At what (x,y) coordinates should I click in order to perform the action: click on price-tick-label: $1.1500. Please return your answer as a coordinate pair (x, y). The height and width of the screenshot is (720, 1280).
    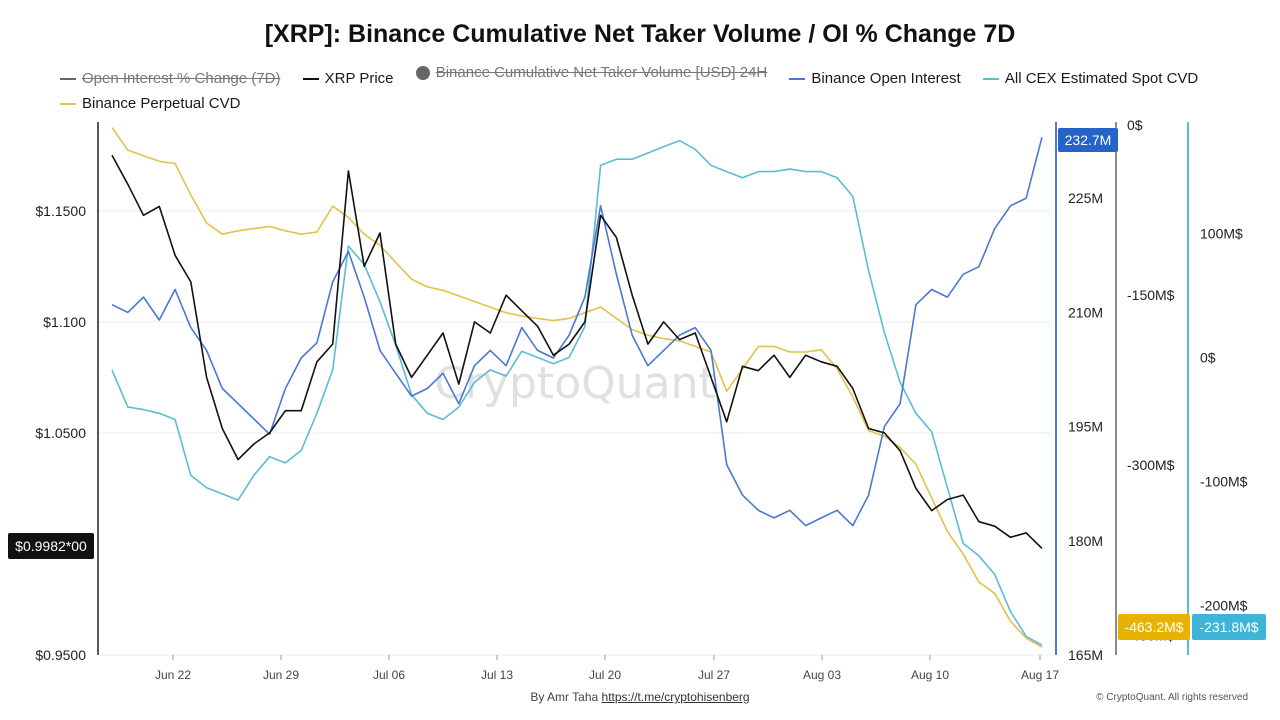
    Looking at the image, I should click on (60, 211).